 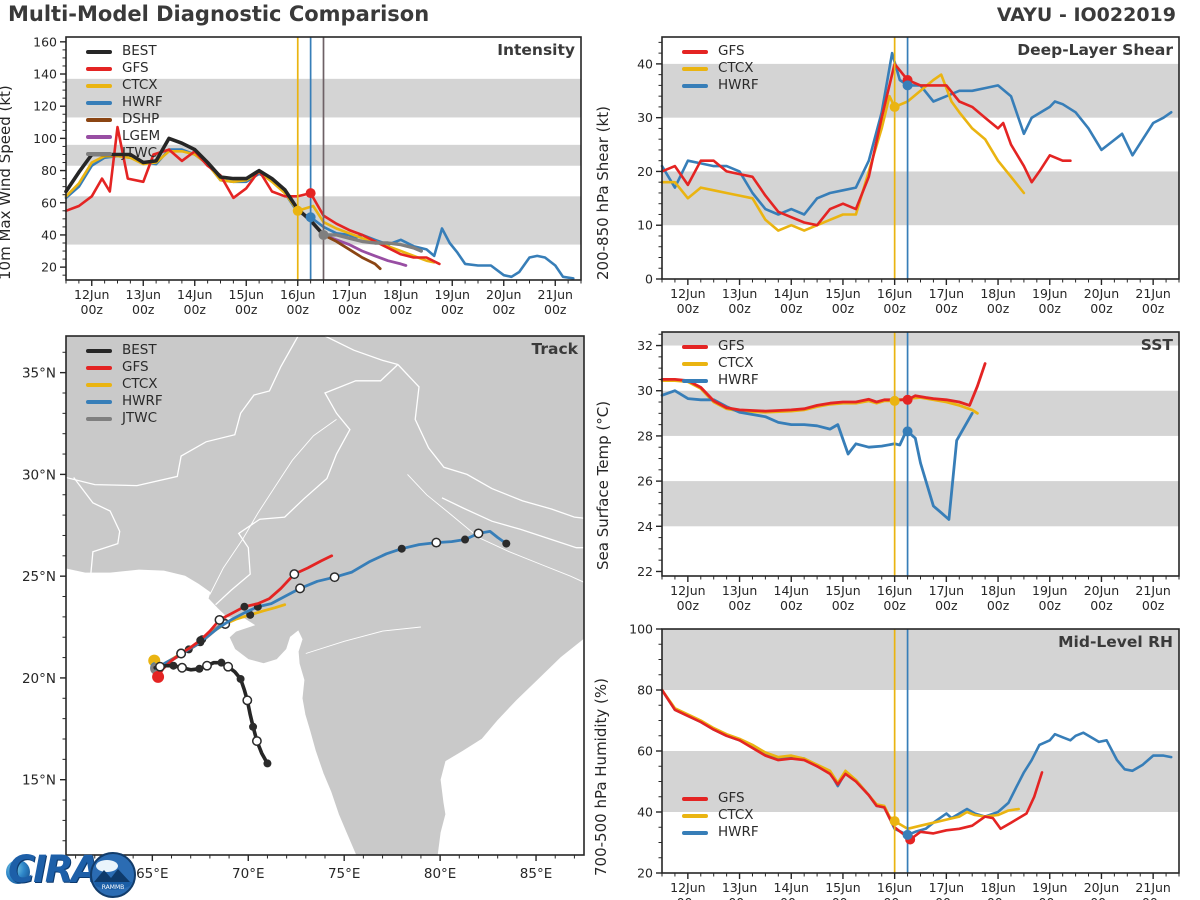 I want to click on sst-series-GFS, so click(x=823, y=387).